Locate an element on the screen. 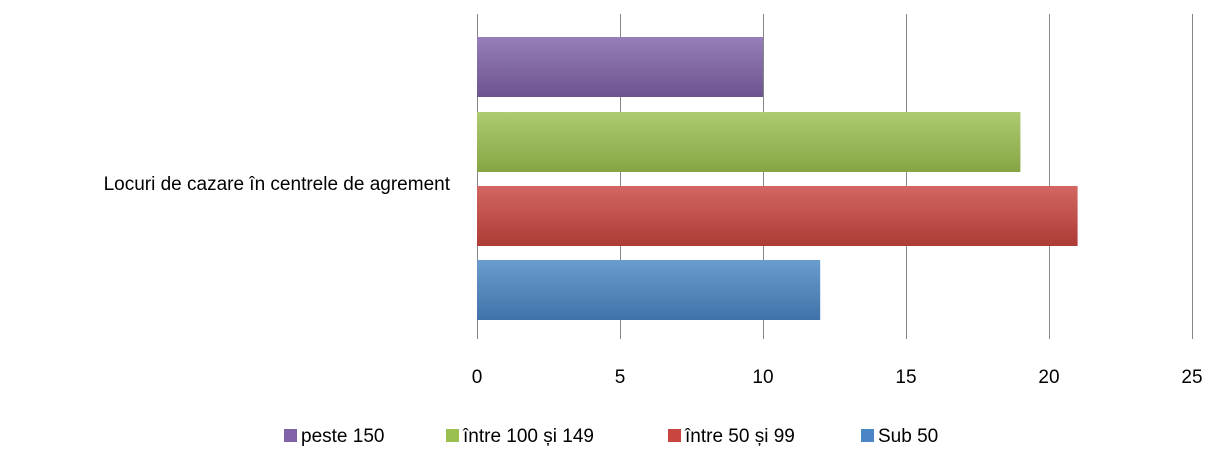 The height and width of the screenshot is (450, 1209). category-label: Locuri de cazare în centrele de agrement is located at coordinates (277, 184).